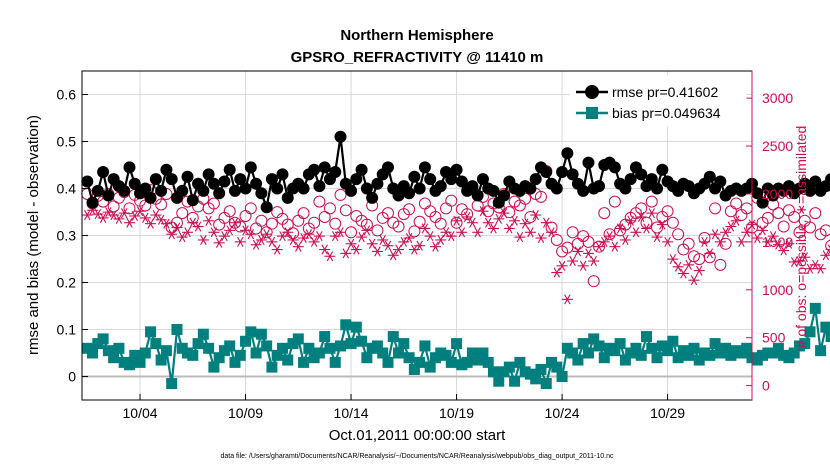 This screenshot has height=475, width=830. What do you see at coordinates (777, 194) in the screenshot?
I see `y2-tick-label: 2000` at bounding box center [777, 194].